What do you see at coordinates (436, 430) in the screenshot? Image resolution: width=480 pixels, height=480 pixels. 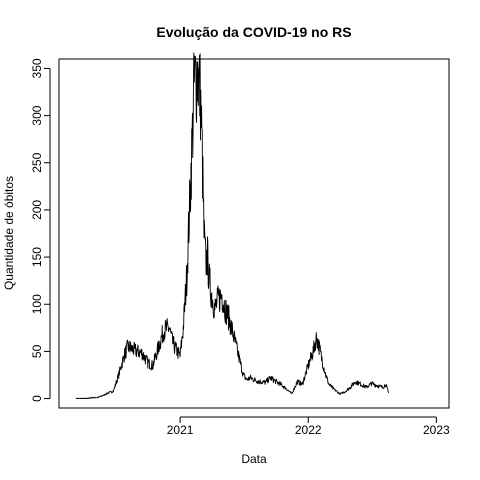 I see `x-tick-label: 2023` at bounding box center [436, 430].